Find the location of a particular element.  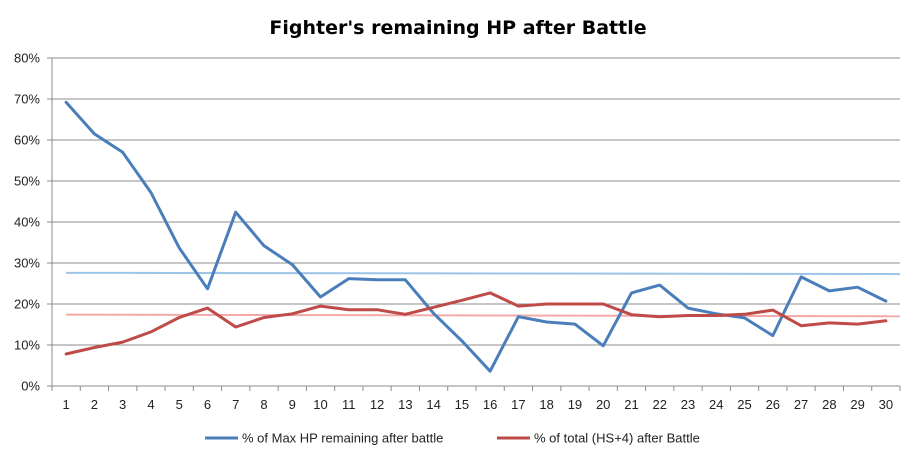

y-tick-label: 30% is located at coordinates (27, 263).